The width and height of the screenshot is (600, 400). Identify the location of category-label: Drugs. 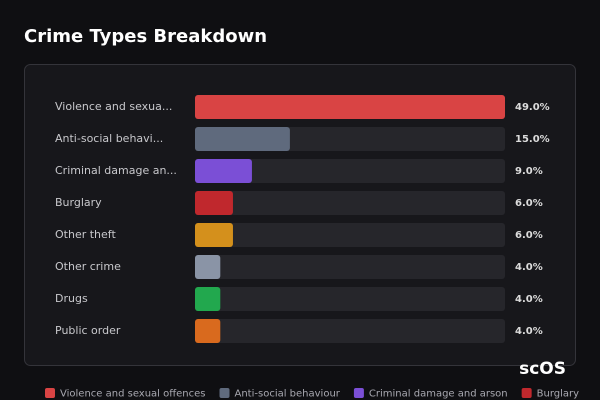
(71, 298).